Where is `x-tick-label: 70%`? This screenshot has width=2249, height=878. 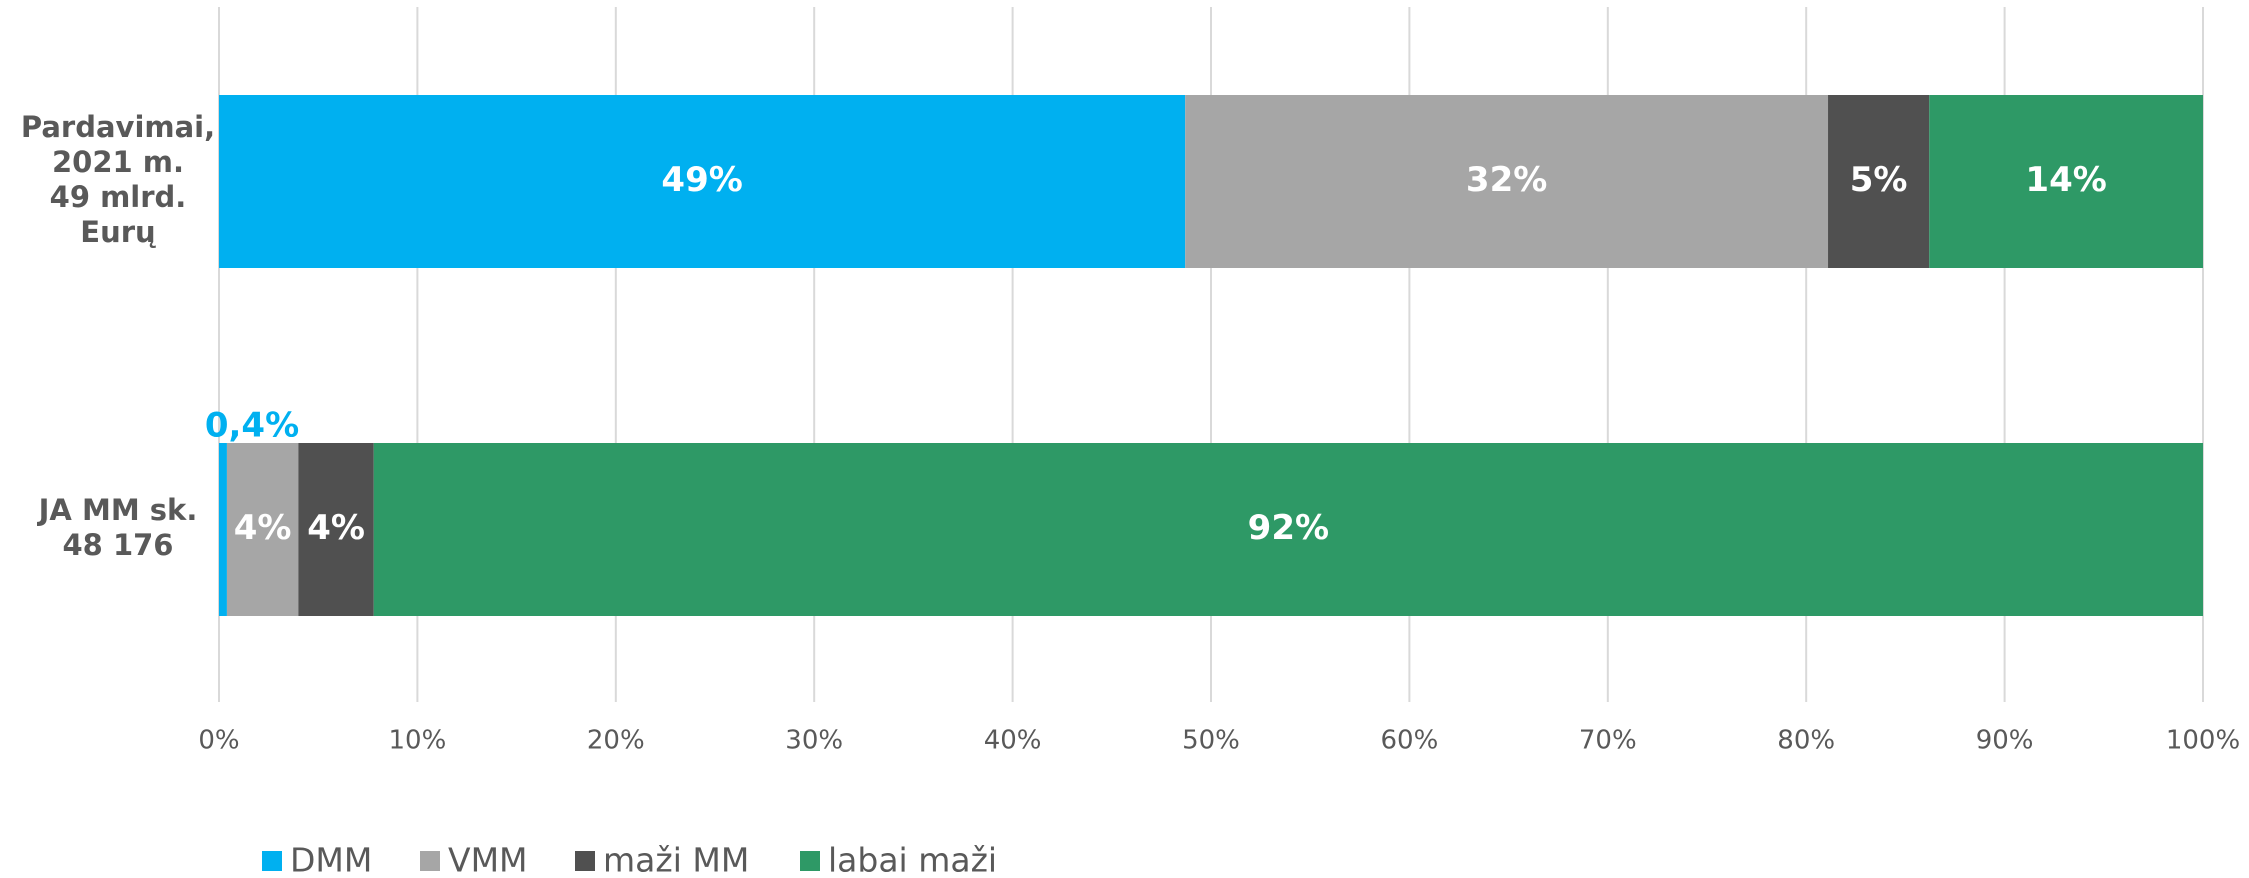 x-tick-label: 70% is located at coordinates (1608, 741).